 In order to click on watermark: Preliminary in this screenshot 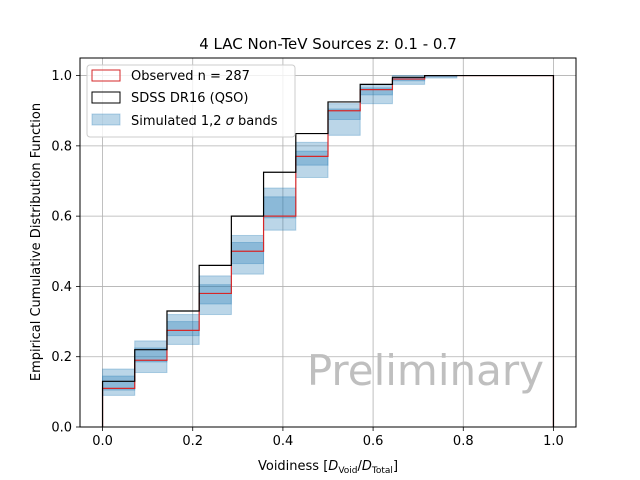, I will do `click(425, 370)`.